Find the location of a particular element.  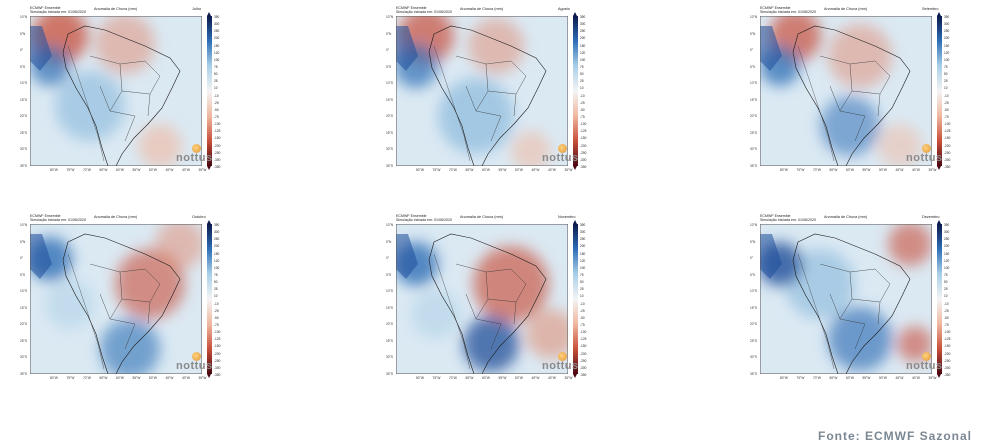

colorbar-tick-label: 250 is located at coordinates (583, 239).